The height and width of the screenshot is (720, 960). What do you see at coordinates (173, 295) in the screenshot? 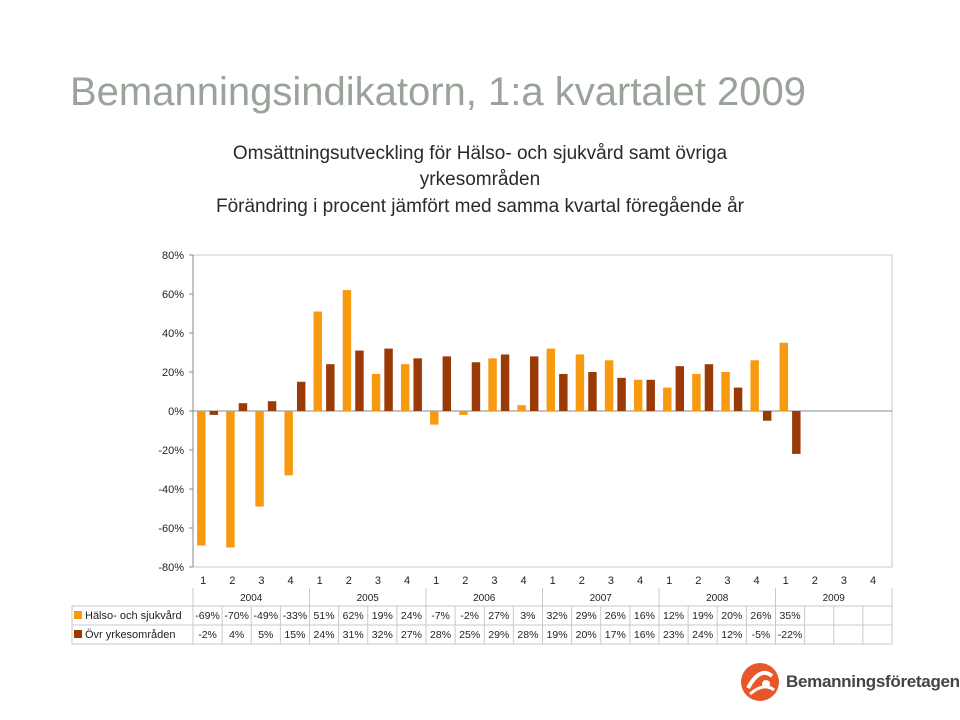
I see `y-tick-label: 60%` at bounding box center [173, 295].